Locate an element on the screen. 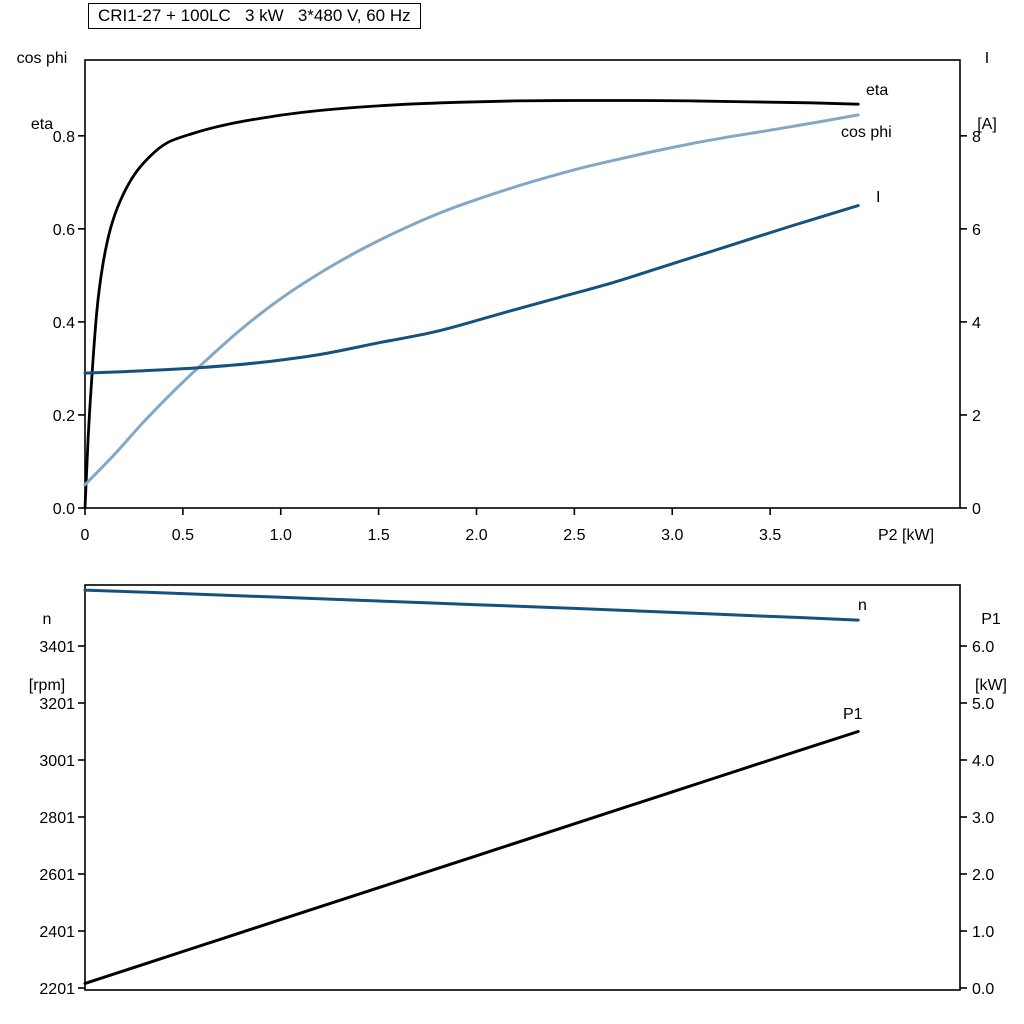 This screenshot has width=1024, height=1024. top-left-tick-label: 0.2 is located at coordinates (64, 416).